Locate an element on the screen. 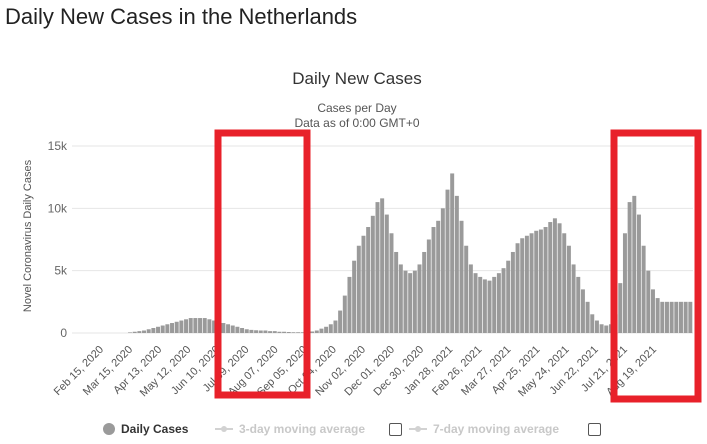  checkbox-3-day-moving-average is located at coordinates (395, 429).